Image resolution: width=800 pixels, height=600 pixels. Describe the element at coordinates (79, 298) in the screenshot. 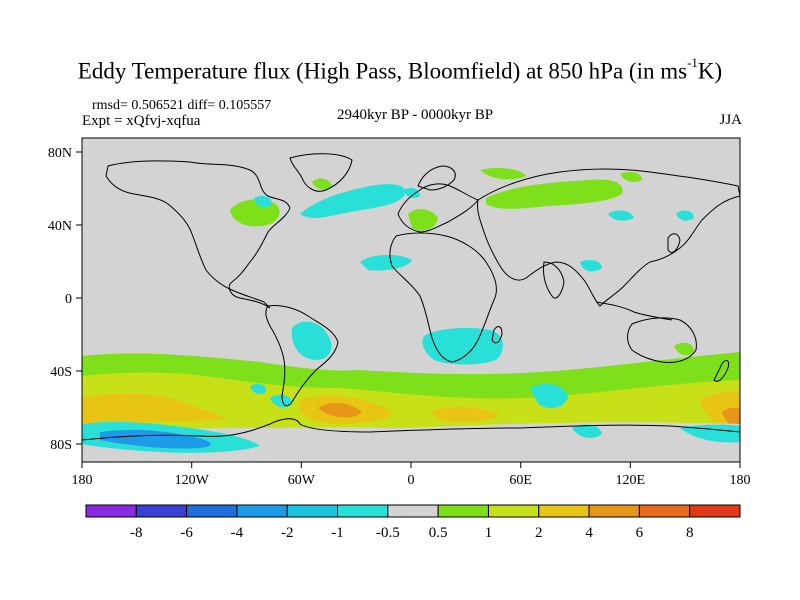

I see `lat-ticks` at that location.